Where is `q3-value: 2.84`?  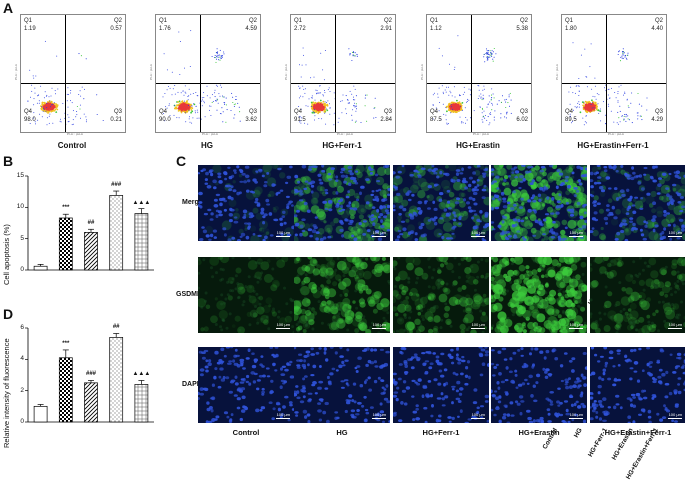 q3-value: 2.84 is located at coordinates (386, 120).